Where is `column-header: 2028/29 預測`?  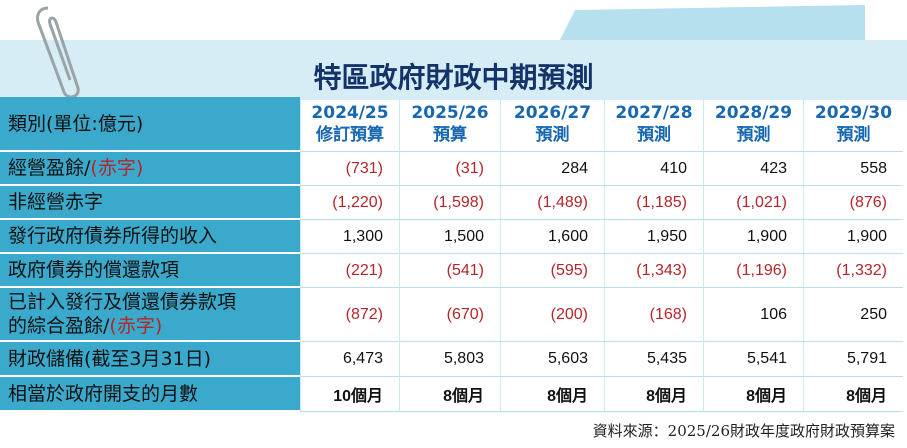 column-header: 2028/29 預測 is located at coordinates (753, 124).